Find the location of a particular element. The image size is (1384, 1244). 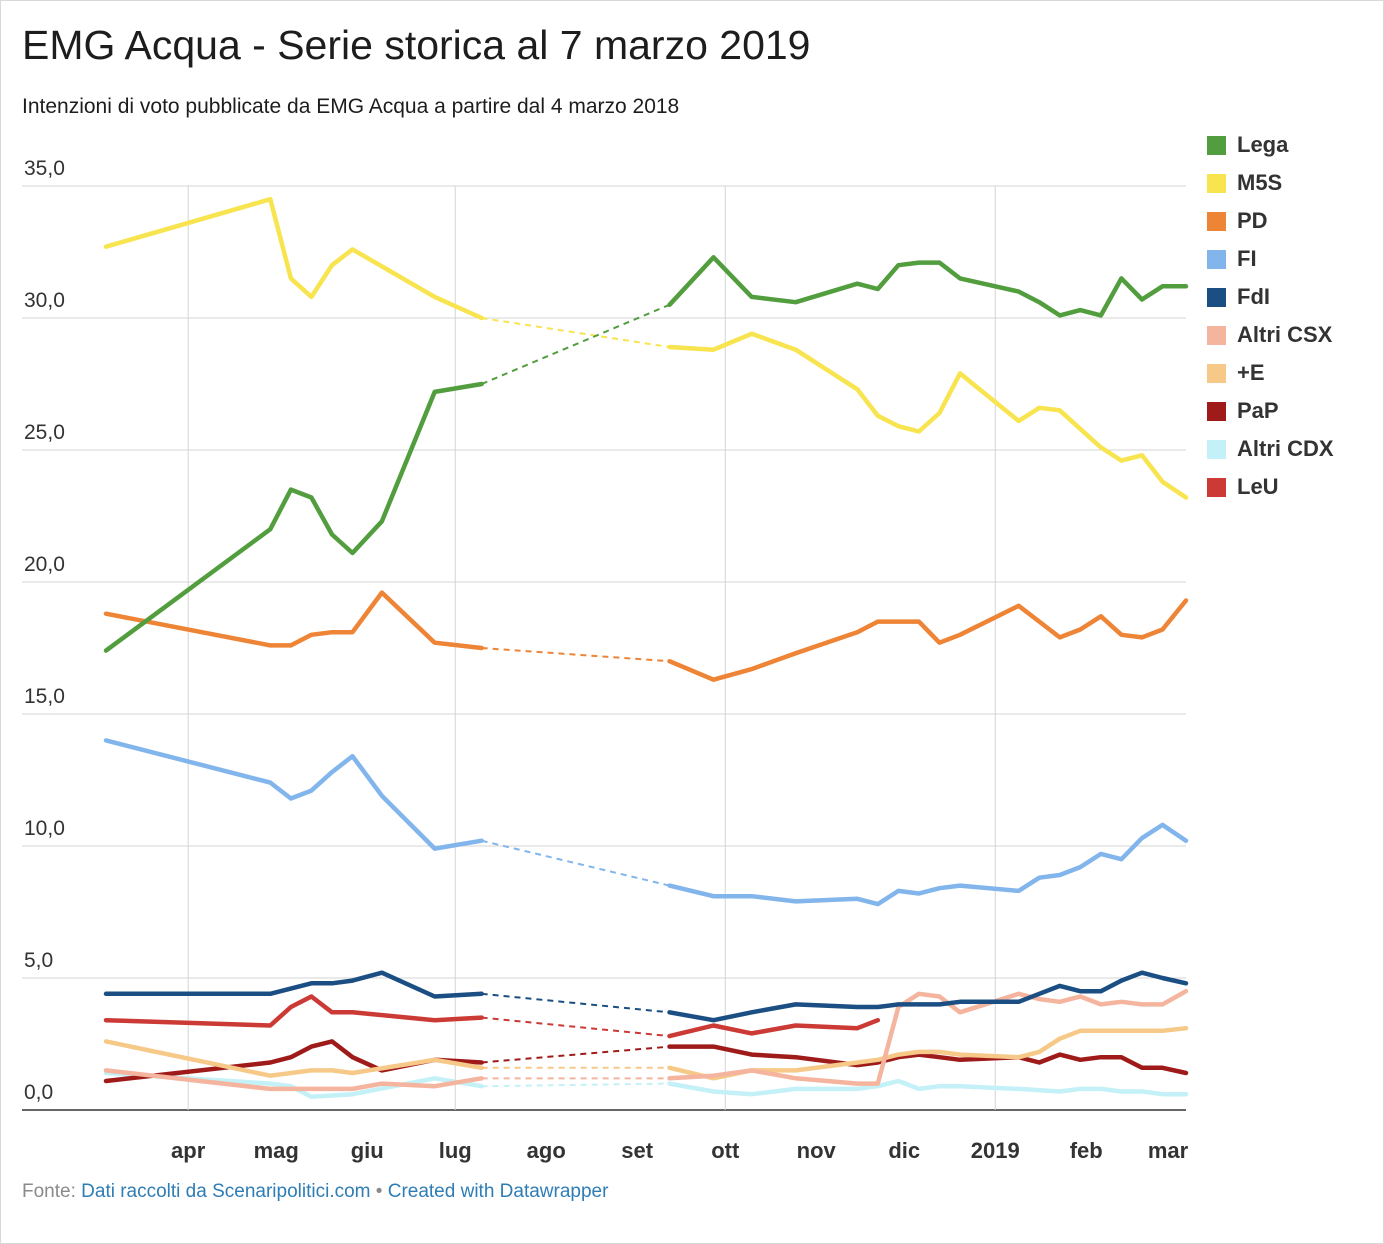

x-tick-label: lug is located at coordinates (455, 1150).